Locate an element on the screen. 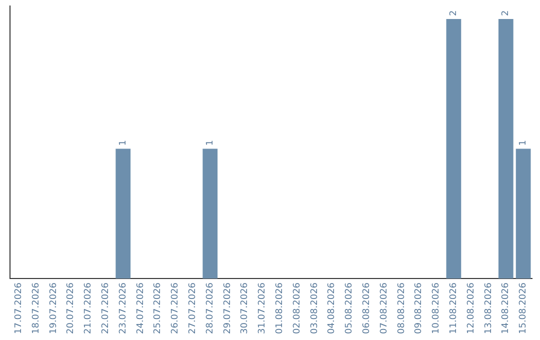  x-tick-label: 22.07.2026 is located at coordinates (106, 308).